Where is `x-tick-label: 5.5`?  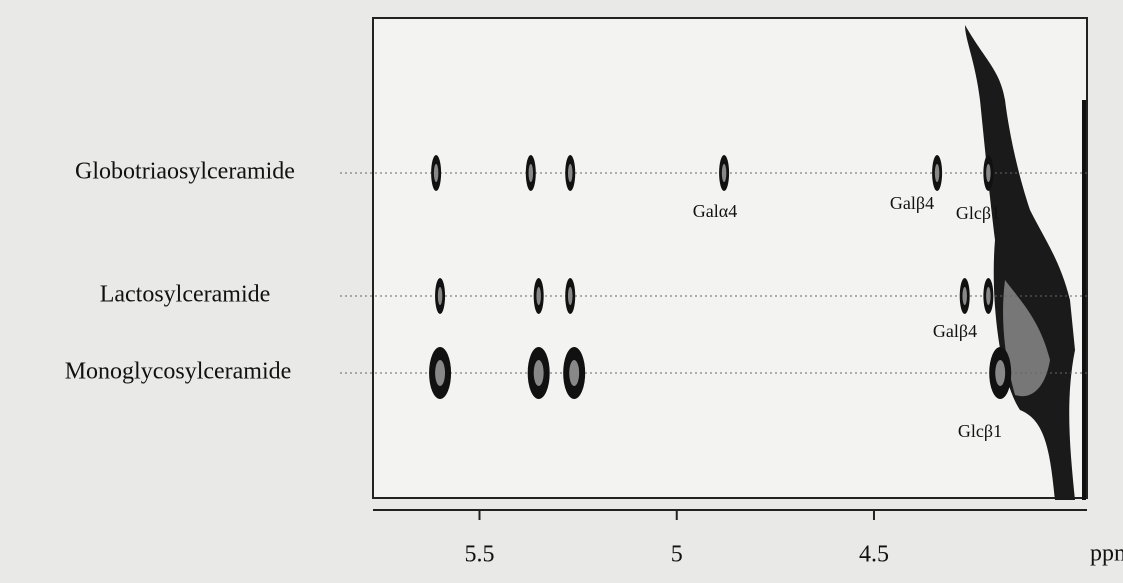
x-tick-label: 5.5 is located at coordinates (480, 555).